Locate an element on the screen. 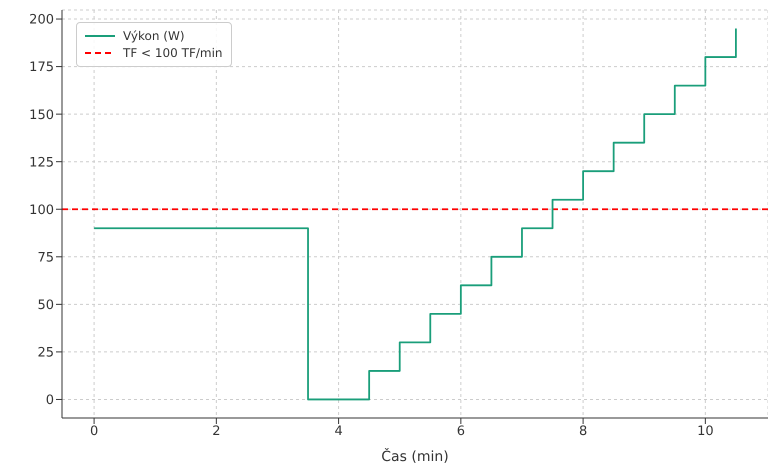 The image size is (776, 467). y-tick-label: 200 is located at coordinates (41, 20).